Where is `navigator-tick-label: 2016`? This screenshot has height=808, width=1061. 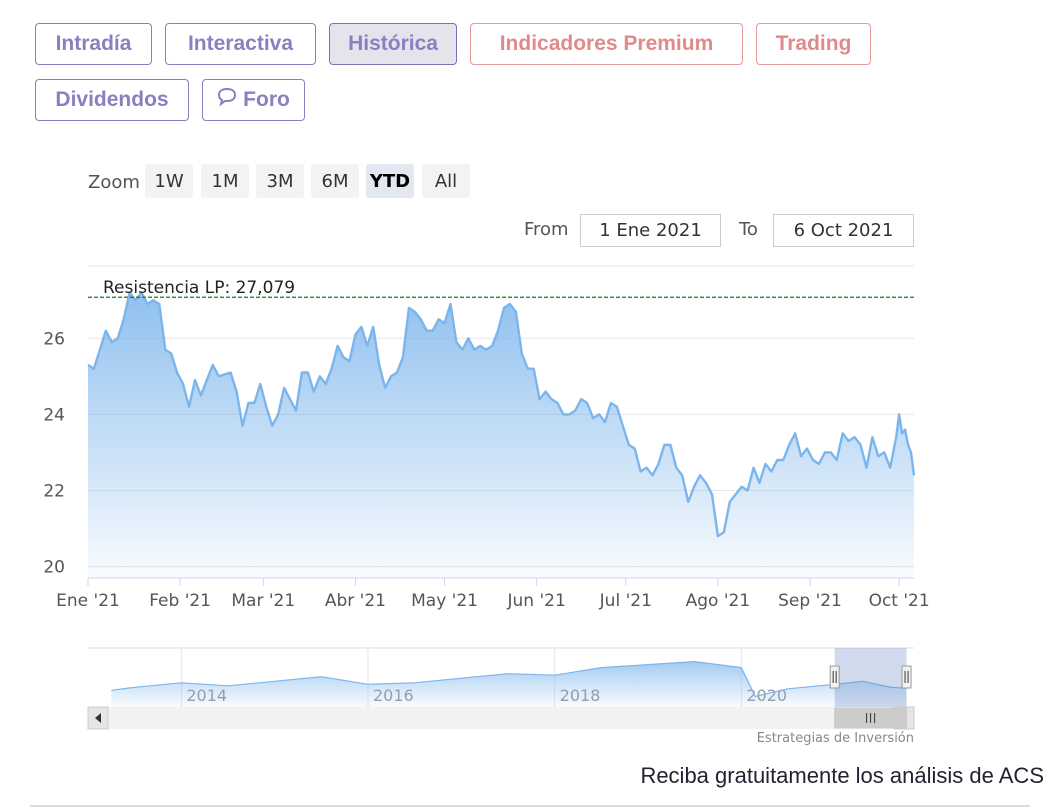
navigator-tick-label: 2016 is located at coordinates (393, 695).